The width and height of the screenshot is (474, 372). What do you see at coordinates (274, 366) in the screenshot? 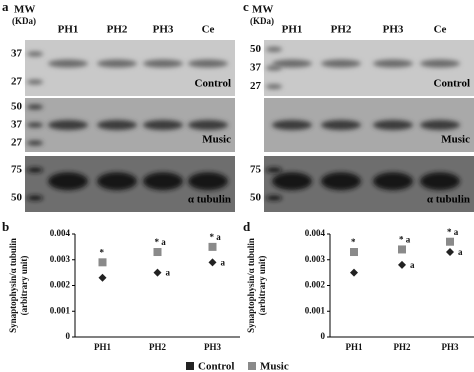
I see `legend-label: Music` at bounding box center [274, 366].